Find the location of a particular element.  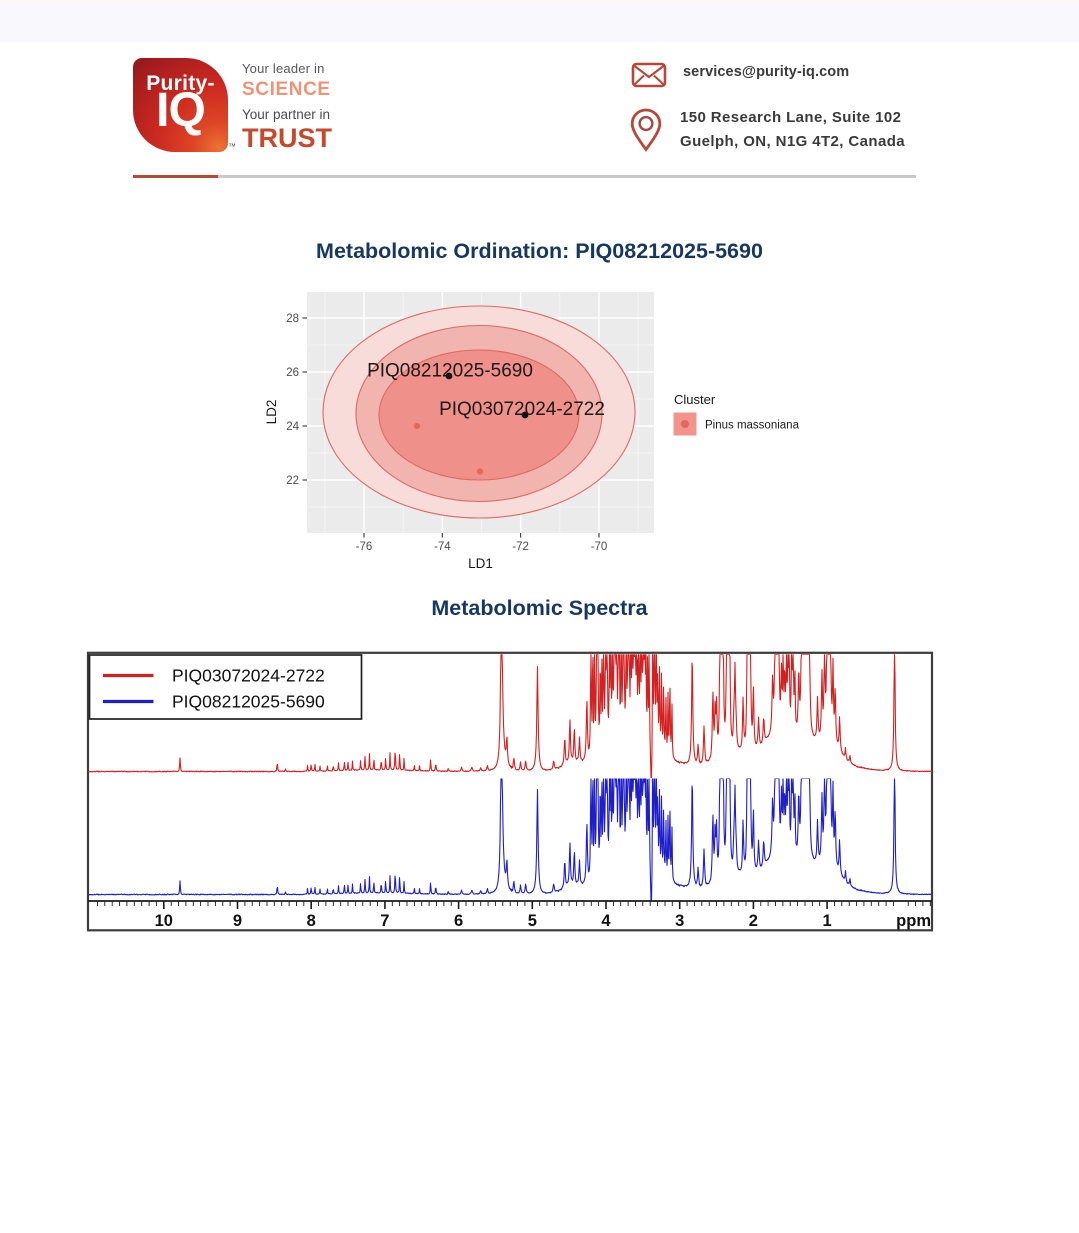

svg-text: Cluster is located at coordinates (695, 399).